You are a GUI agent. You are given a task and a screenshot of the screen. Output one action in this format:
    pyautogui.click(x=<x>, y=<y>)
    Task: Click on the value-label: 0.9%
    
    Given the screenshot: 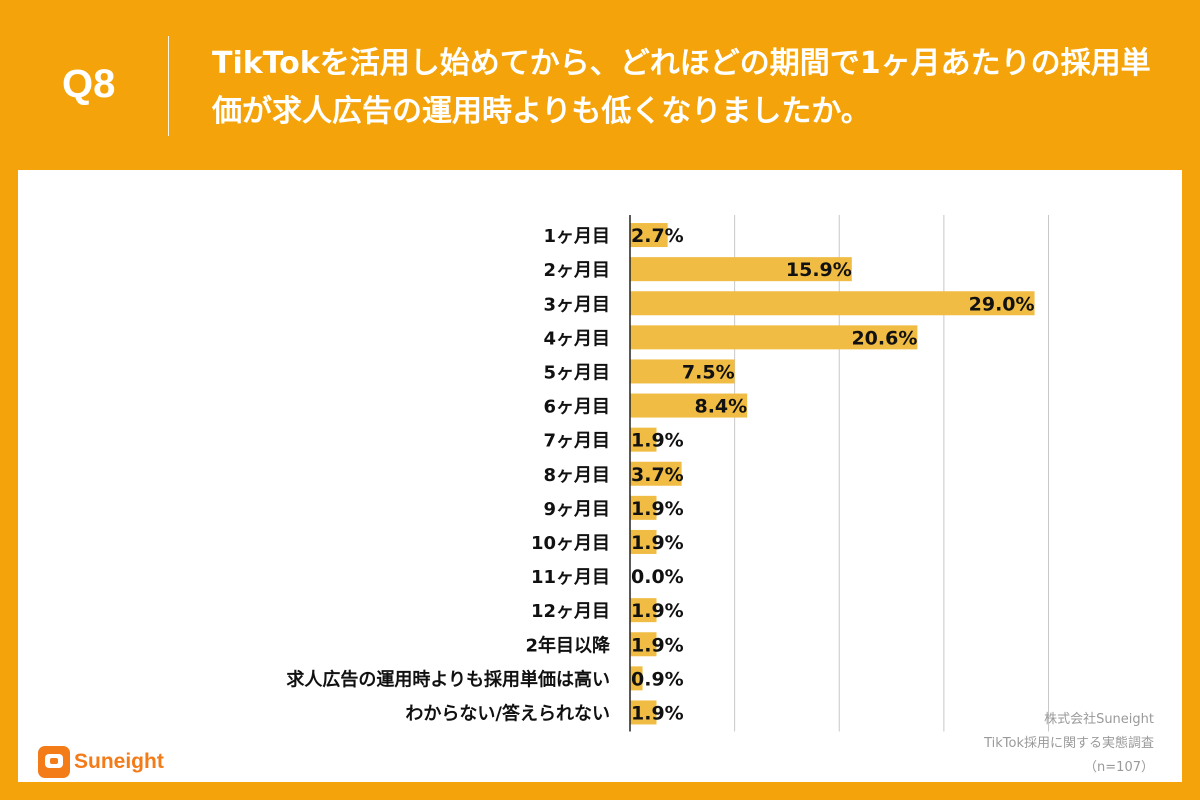 What is the action you would take?
    pyautogui.click(x=657, y=679)
    